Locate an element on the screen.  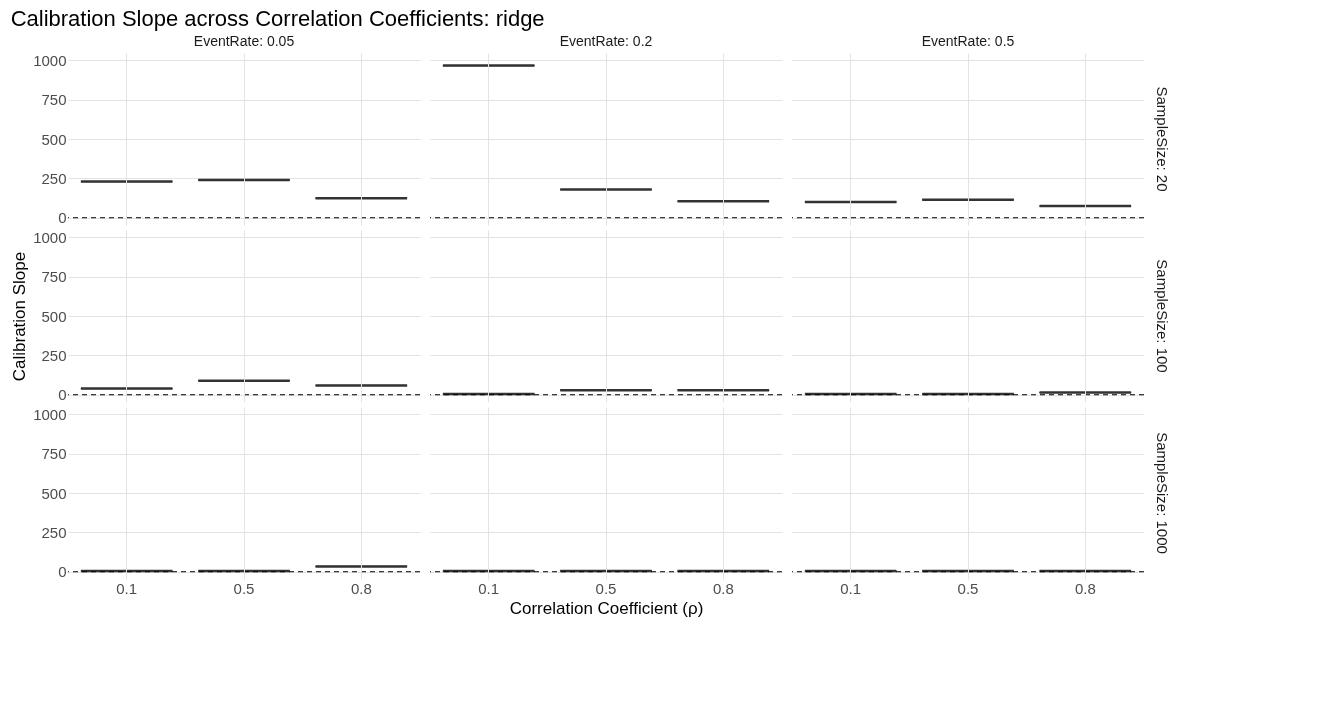
chart-title: Calibration Slope across Correlation Coefficients: ridge is located at coordinates (277, 18).